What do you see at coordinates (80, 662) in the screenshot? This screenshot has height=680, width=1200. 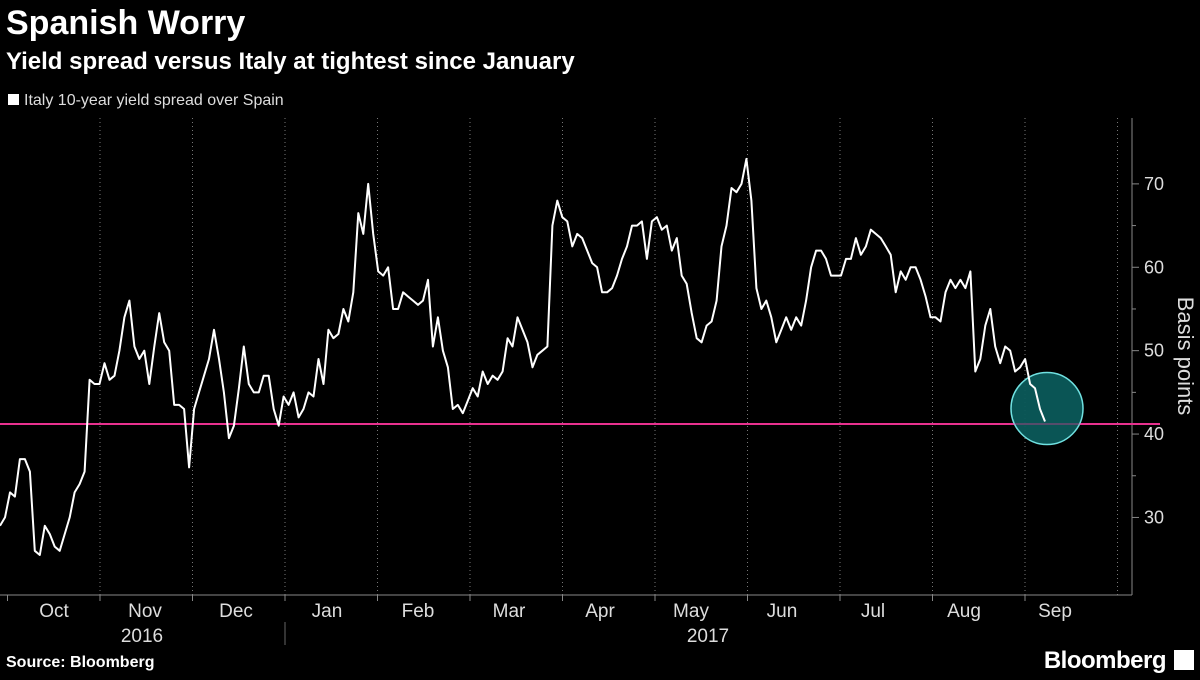 I see `source: Source: Bloomberg` at bounding box center [80, 662].